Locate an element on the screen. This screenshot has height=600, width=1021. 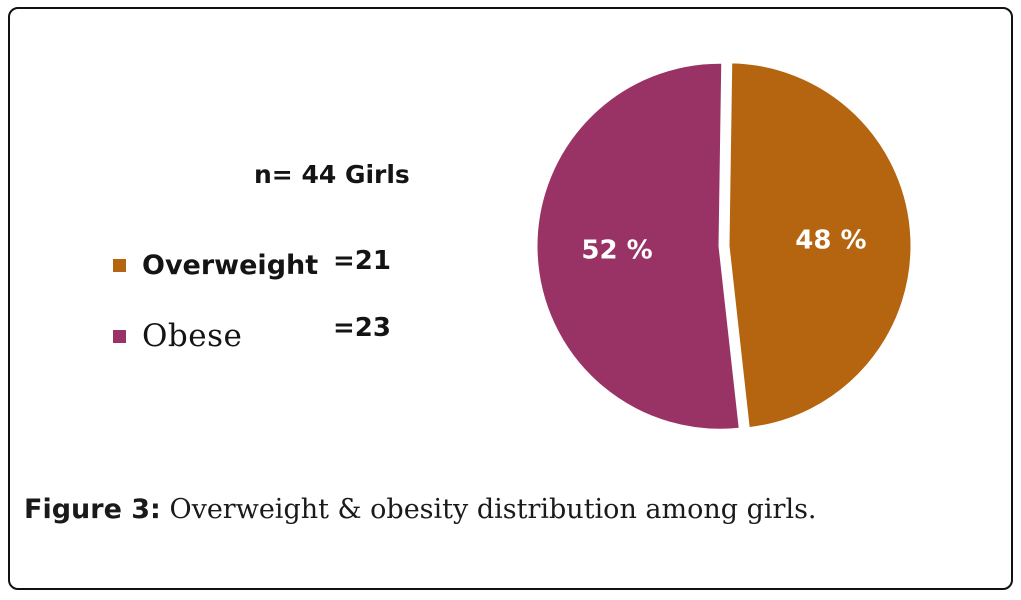
legend-swatch-overweight is located at coordinates (119, 265).